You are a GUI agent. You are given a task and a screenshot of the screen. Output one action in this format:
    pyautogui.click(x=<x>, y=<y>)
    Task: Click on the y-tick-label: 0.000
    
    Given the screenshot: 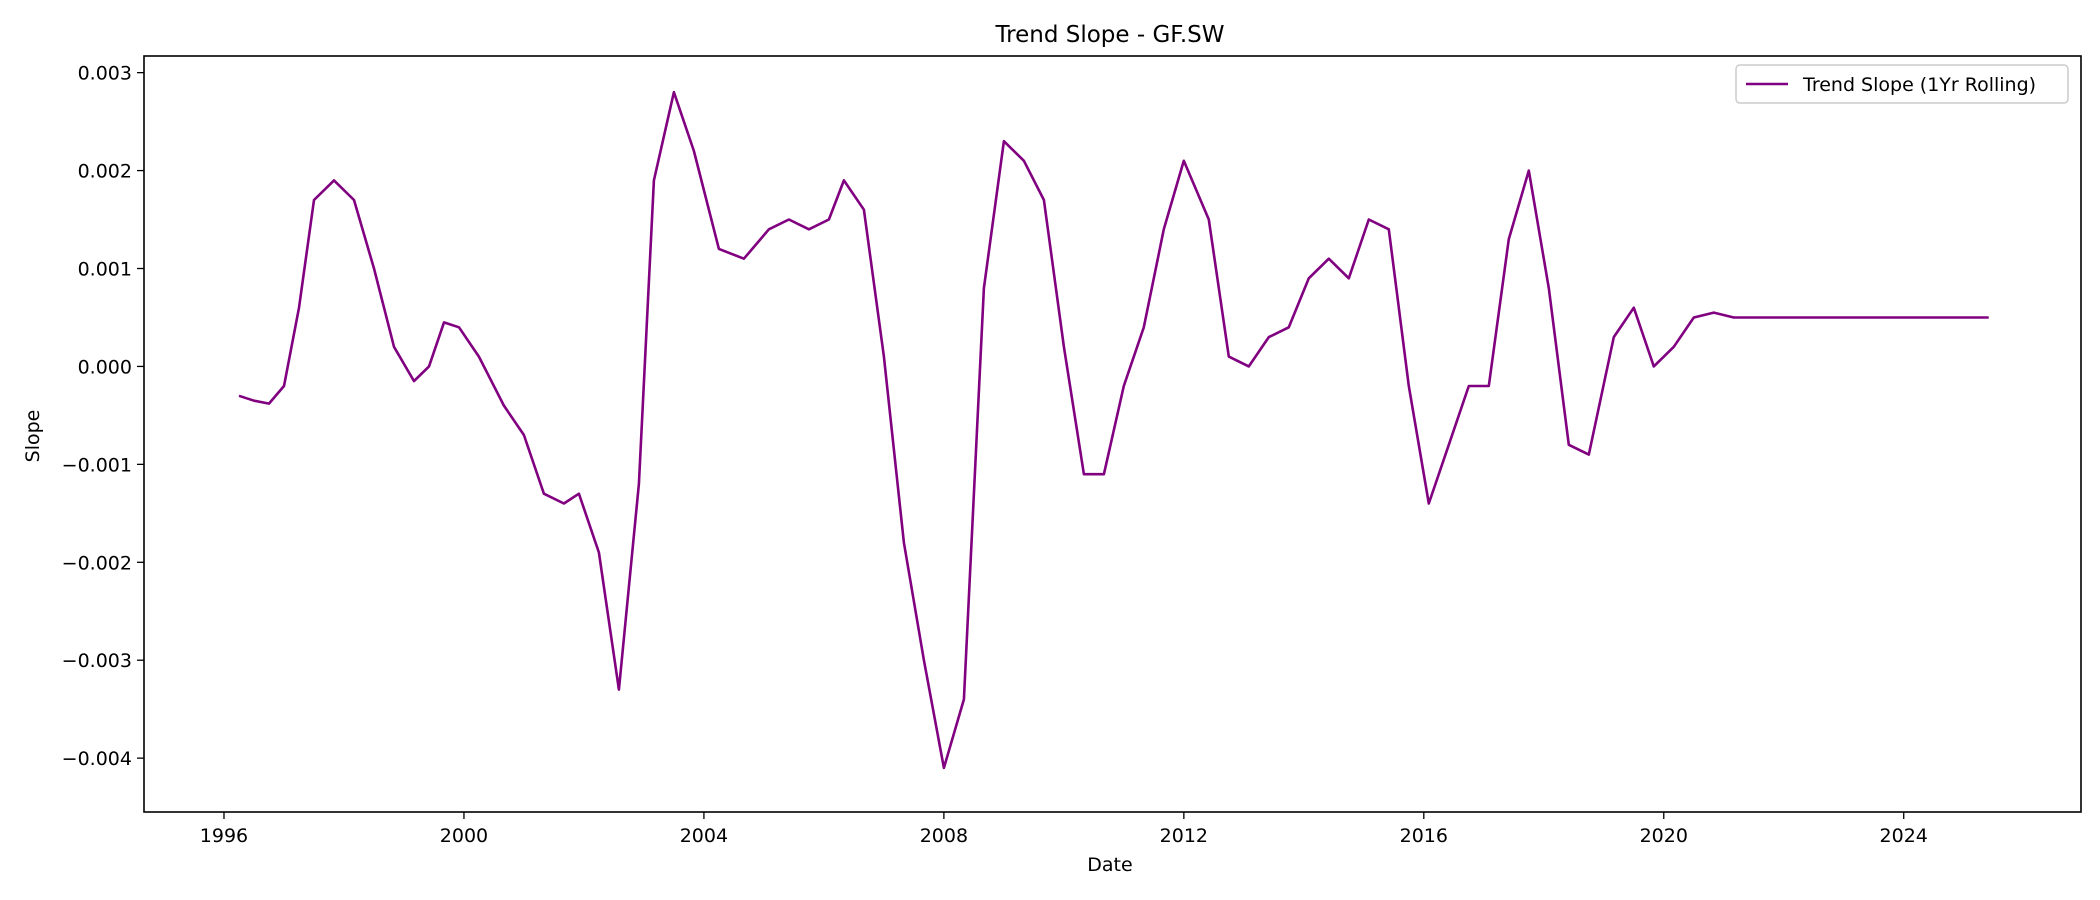 What is the action you would take?
    pyautogui.click(x=105, y=367)
    